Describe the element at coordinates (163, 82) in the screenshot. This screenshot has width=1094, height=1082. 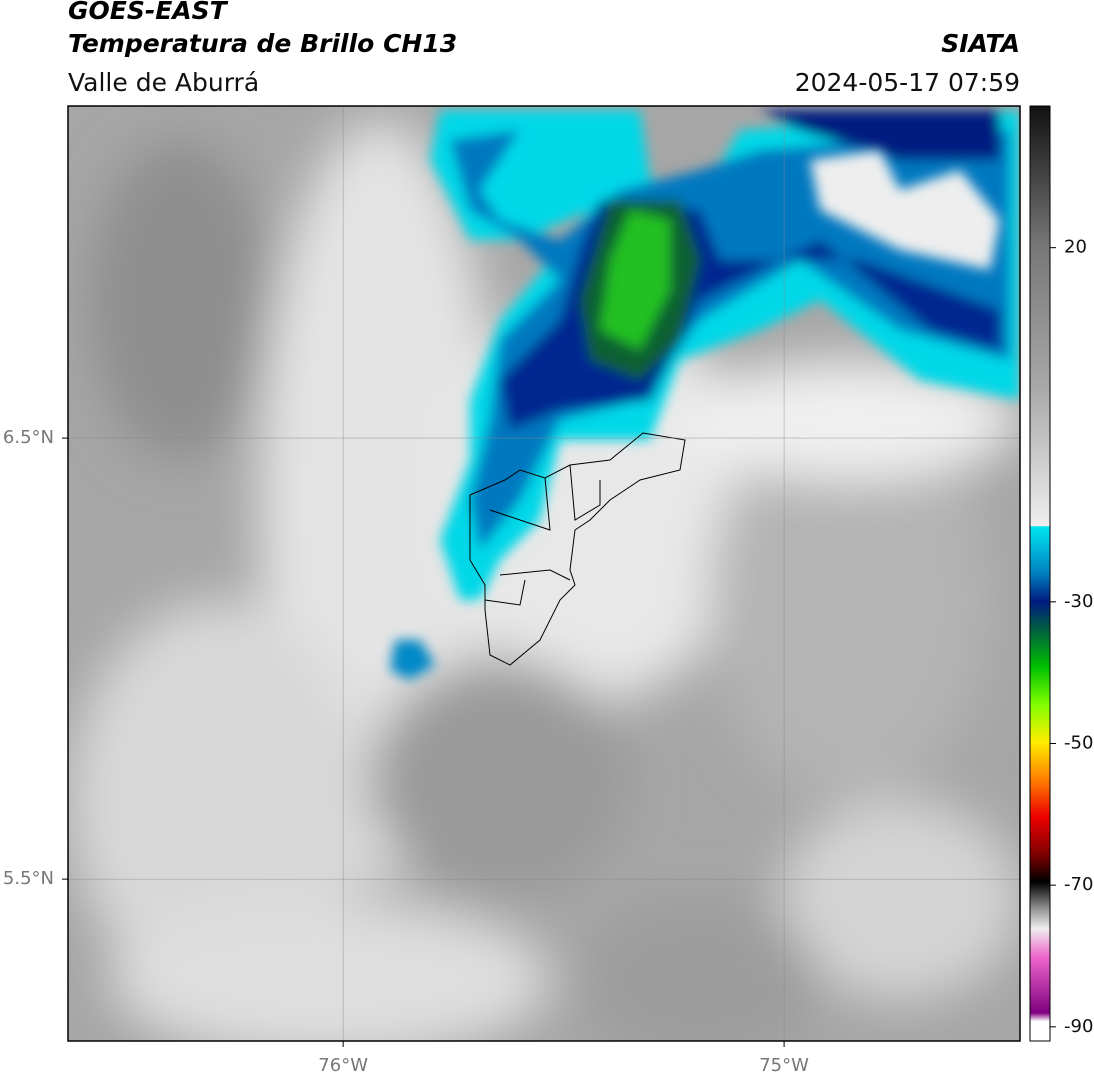
I see `region: Valle de Aburrá` at that location.